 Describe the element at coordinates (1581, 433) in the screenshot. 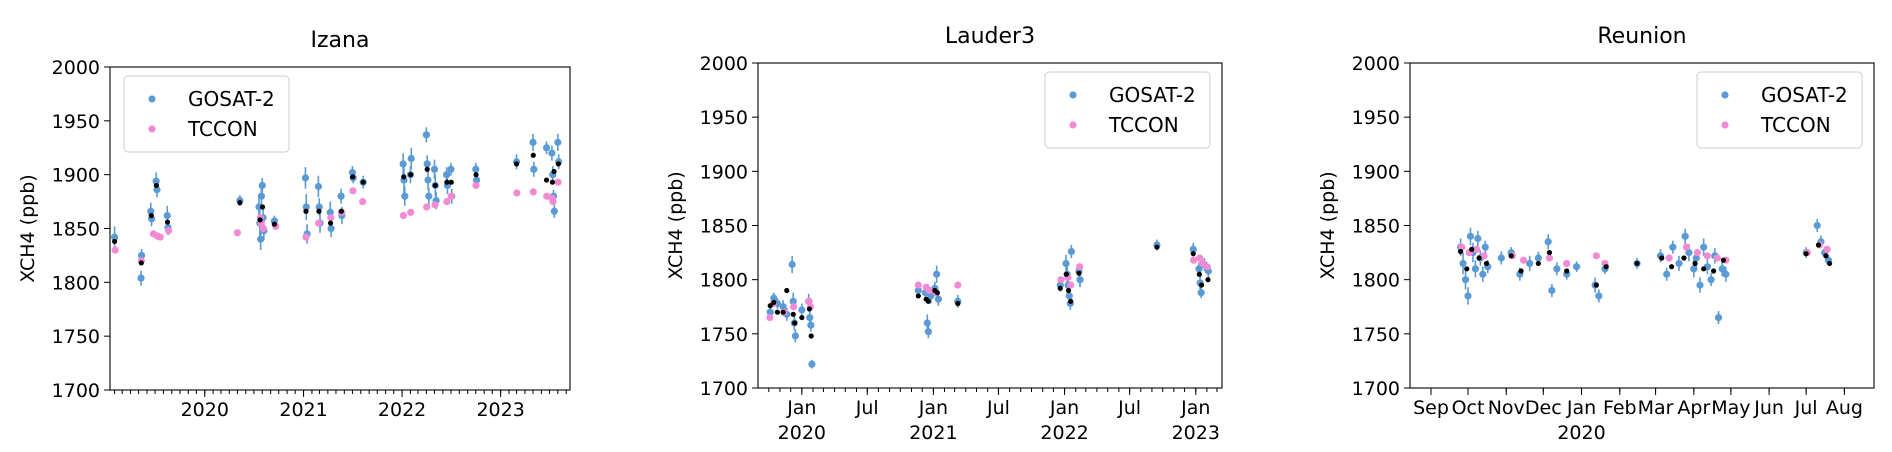

I see `x-tick-year-label: 2020` at that location.